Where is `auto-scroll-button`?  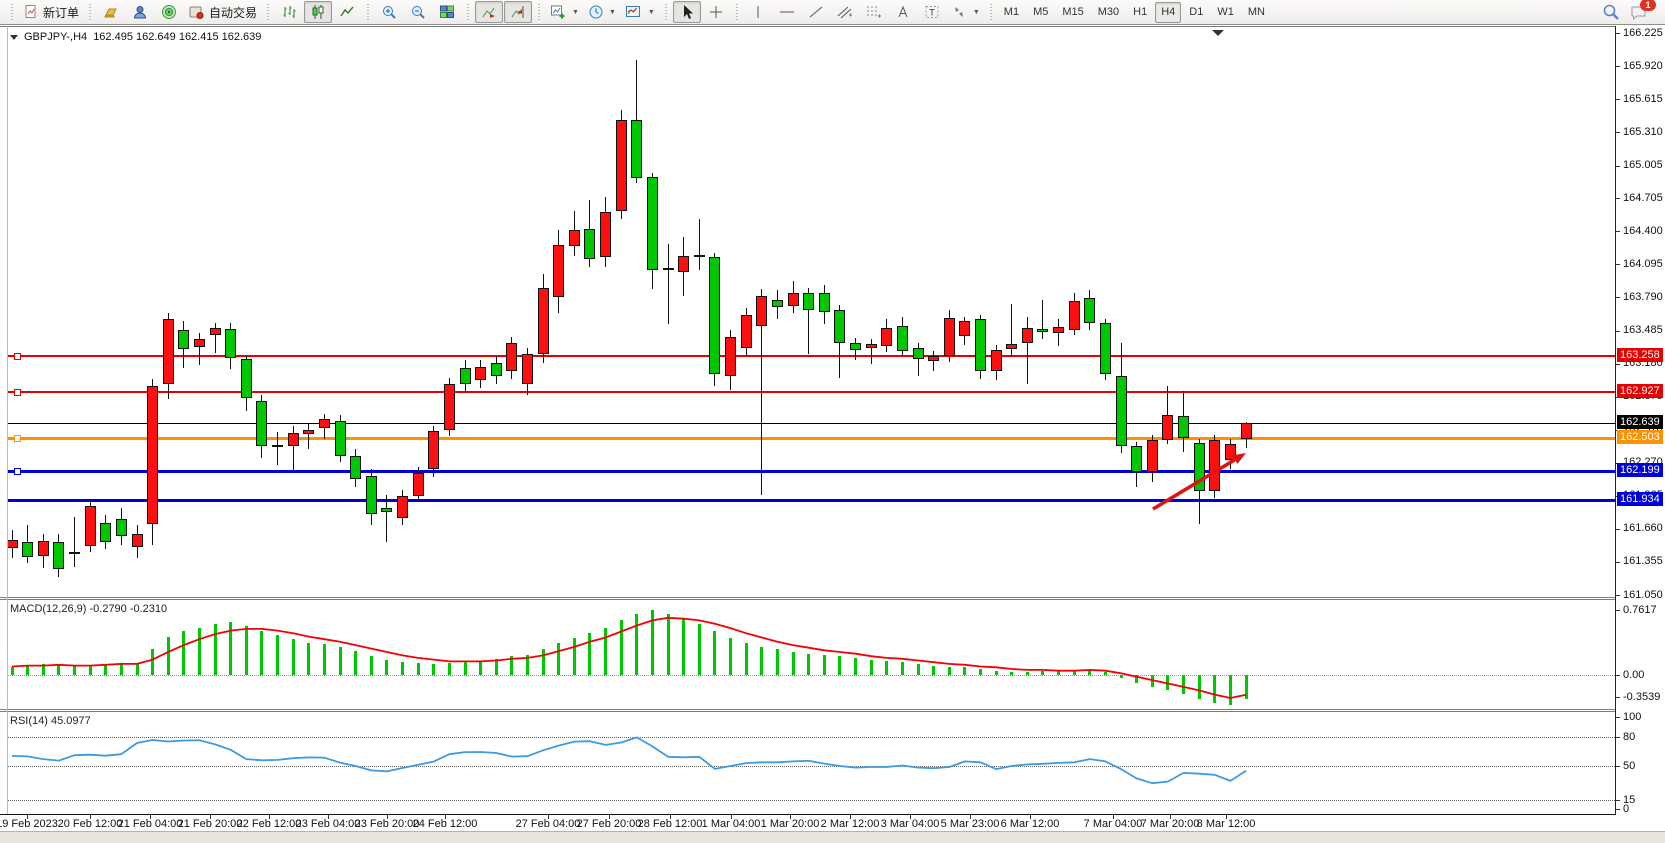
auto-scroll-button is located at coordinates (489, 12).